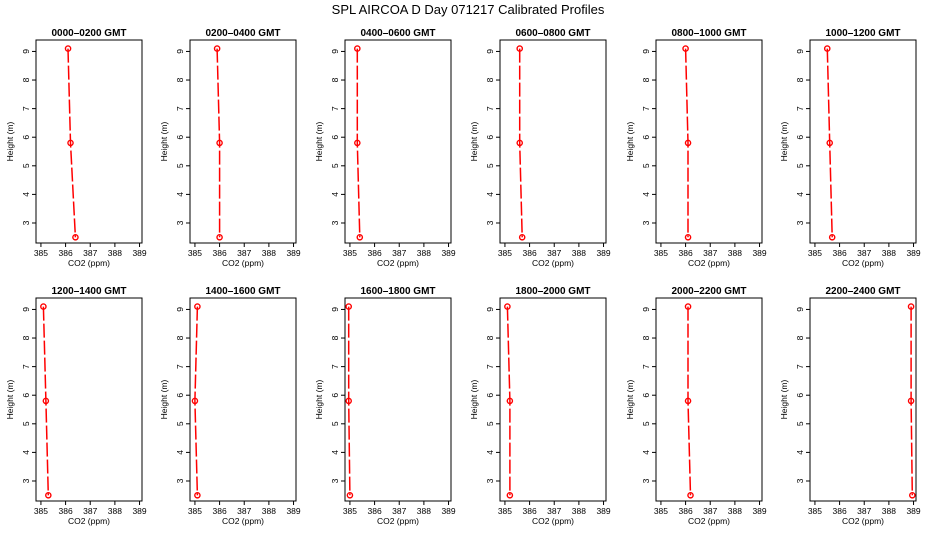 The image size is (936, 540). I want to click on panel-title: 2200–2400 GMT, so click(862, 291).